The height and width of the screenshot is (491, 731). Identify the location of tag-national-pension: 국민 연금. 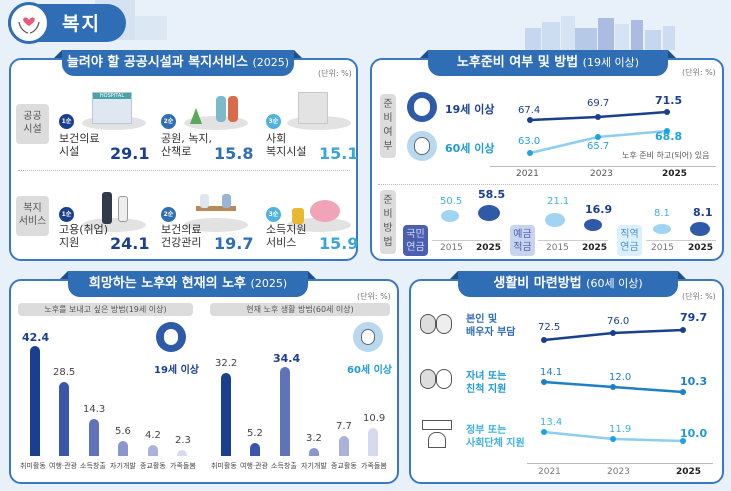
(415, 240).